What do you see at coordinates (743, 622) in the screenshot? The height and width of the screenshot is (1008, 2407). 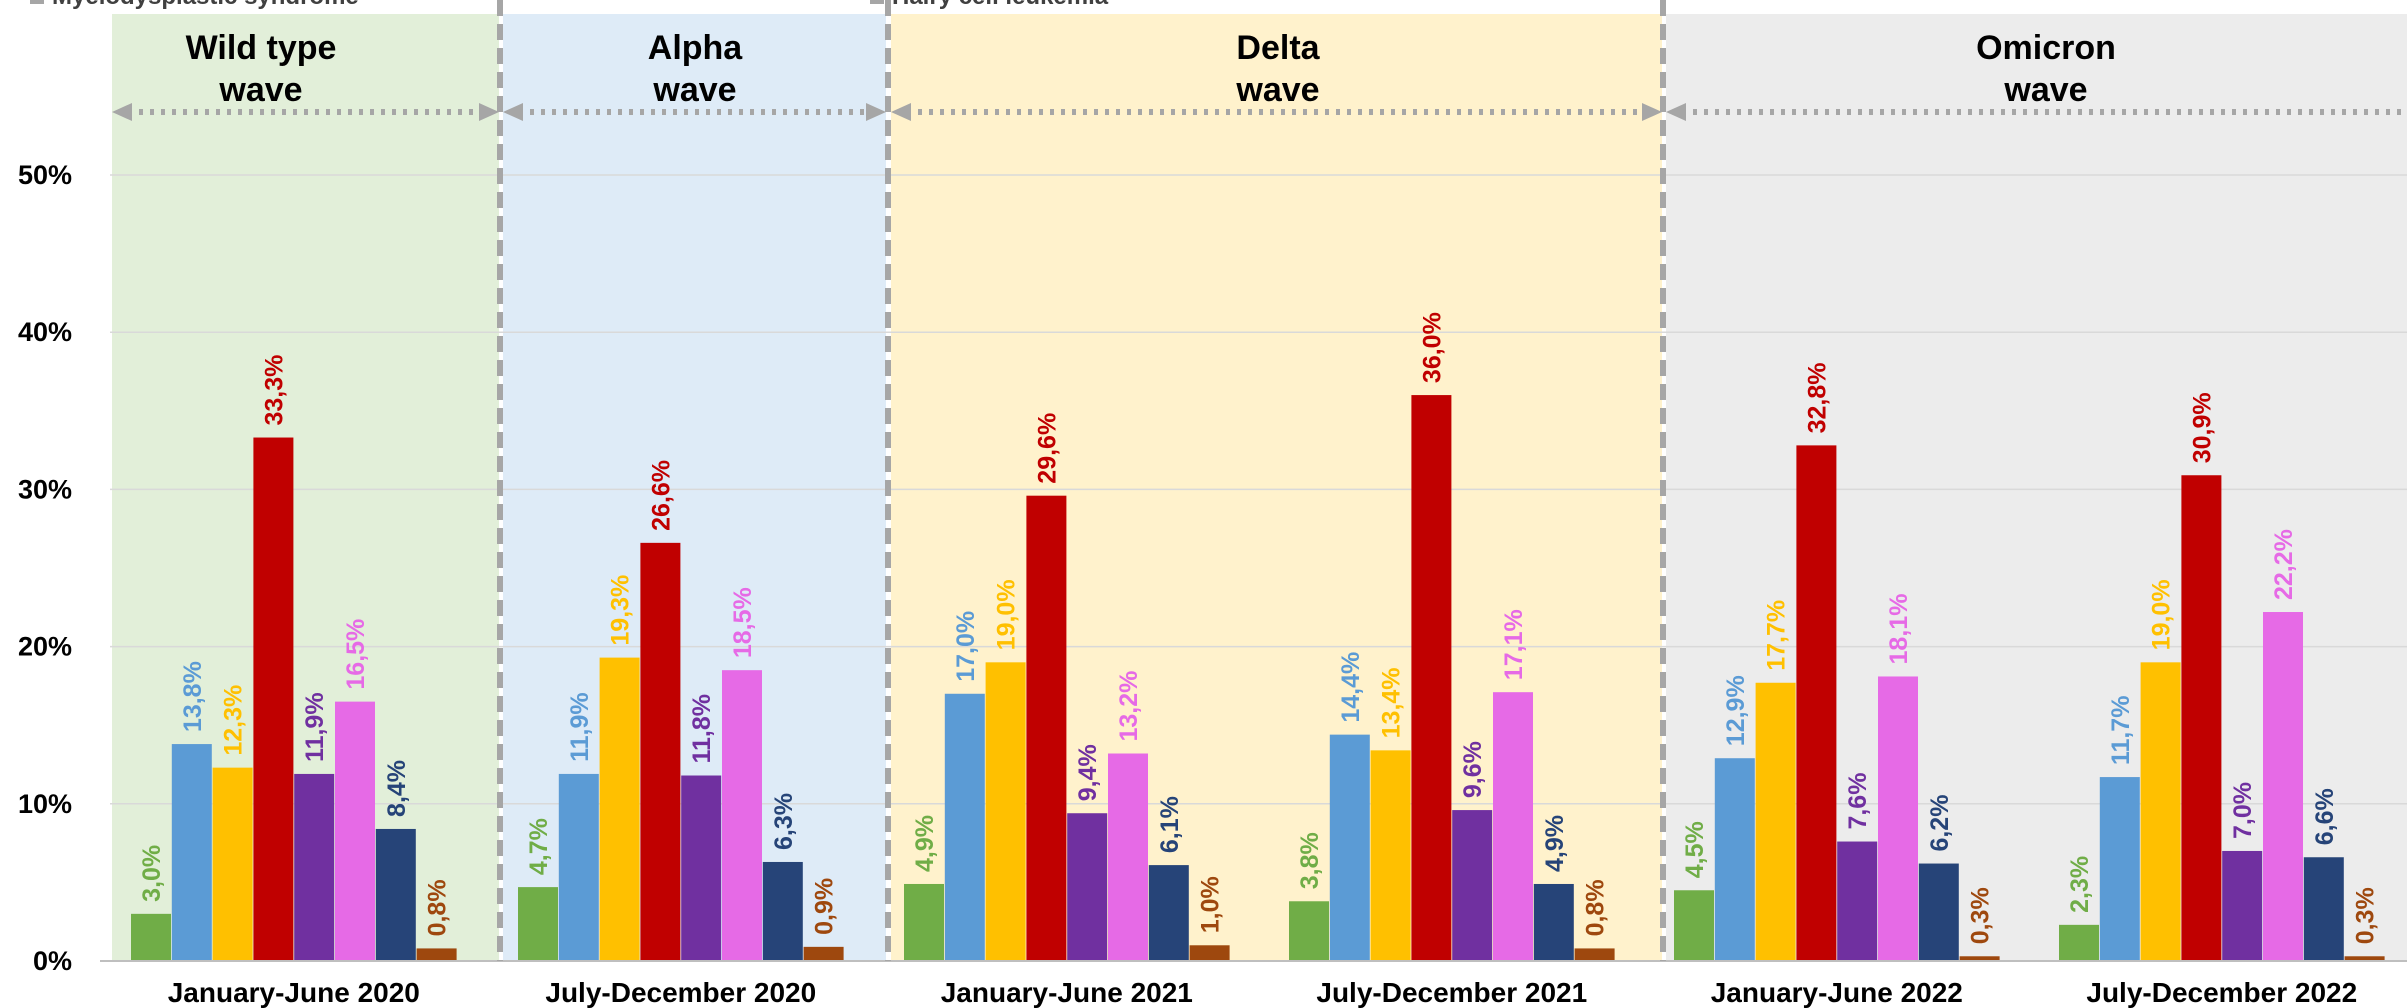 I see `bar-data-label: 18,5%` at bounding box center [743, 622].